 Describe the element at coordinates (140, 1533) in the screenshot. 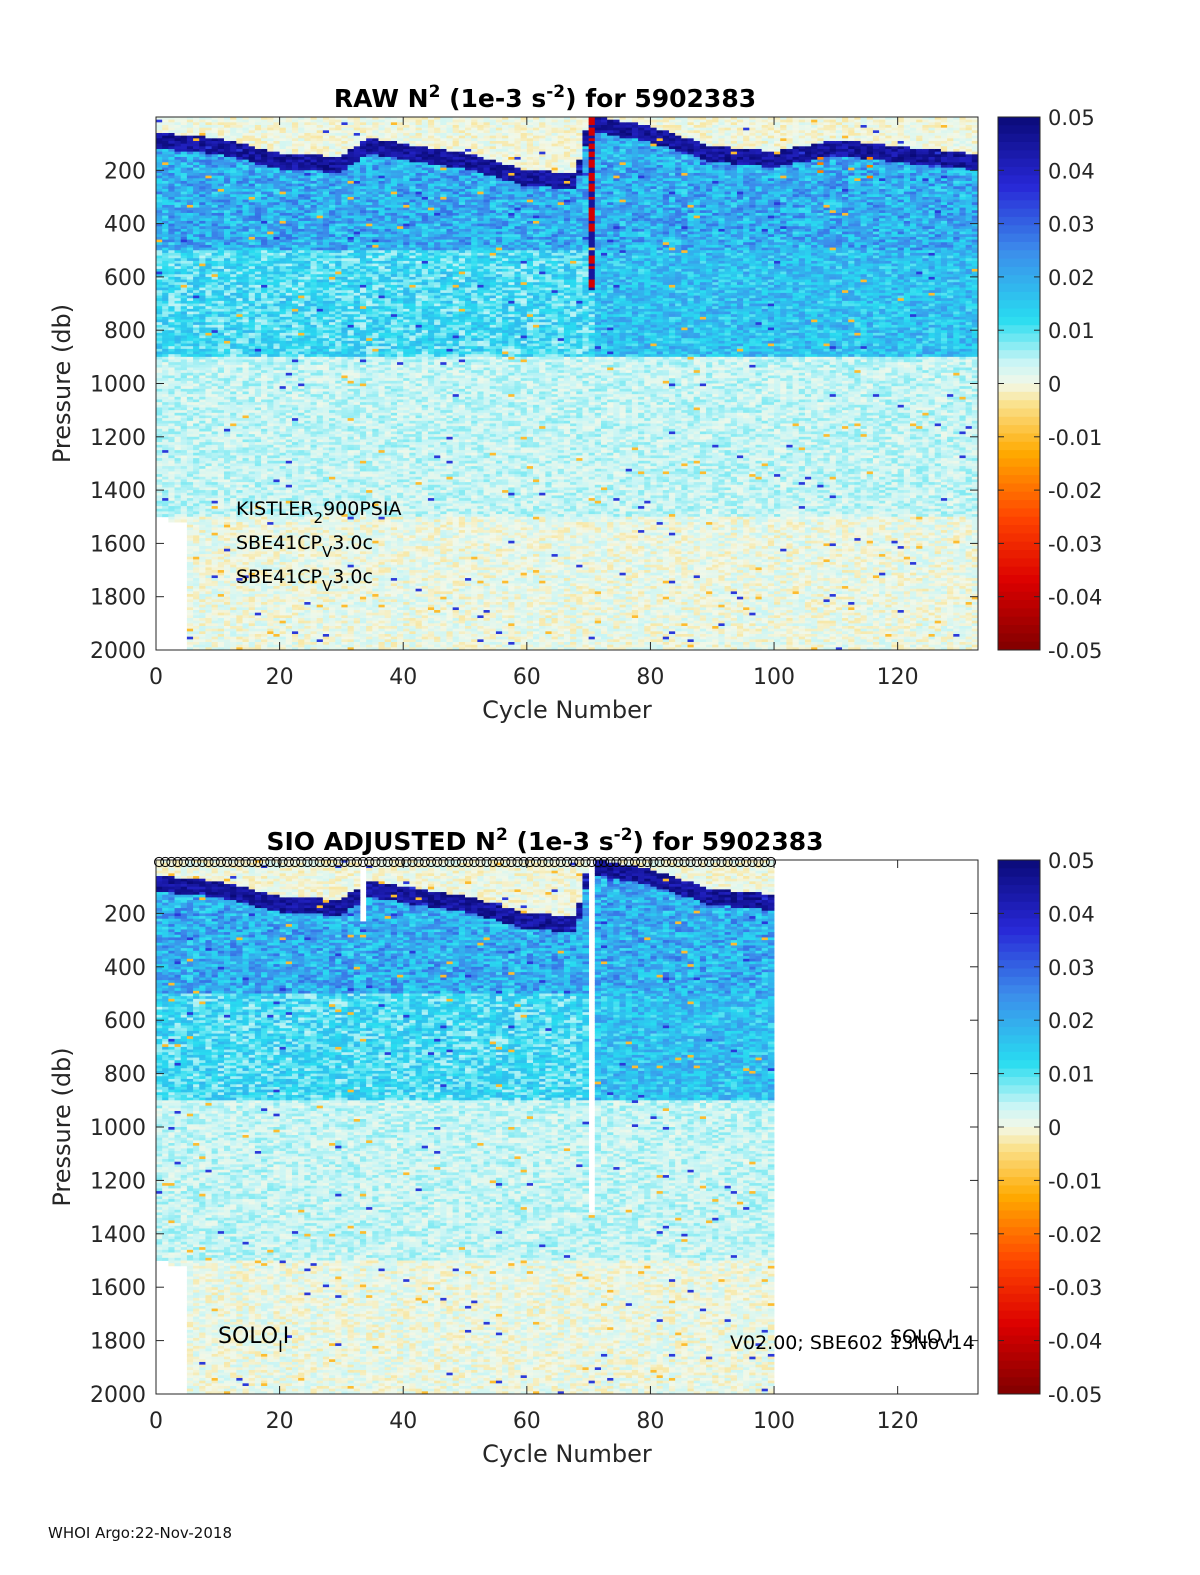

I see `footer-credit: WHOI Argo:22-Nov-2018` at that location.